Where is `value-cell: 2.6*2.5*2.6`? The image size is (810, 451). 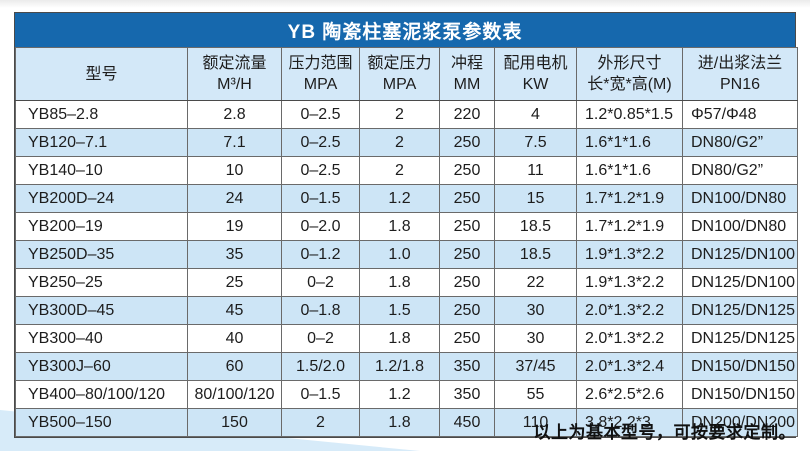
value-cell: 2.6*2.5*2.6 is located at coordinates (629, 394).